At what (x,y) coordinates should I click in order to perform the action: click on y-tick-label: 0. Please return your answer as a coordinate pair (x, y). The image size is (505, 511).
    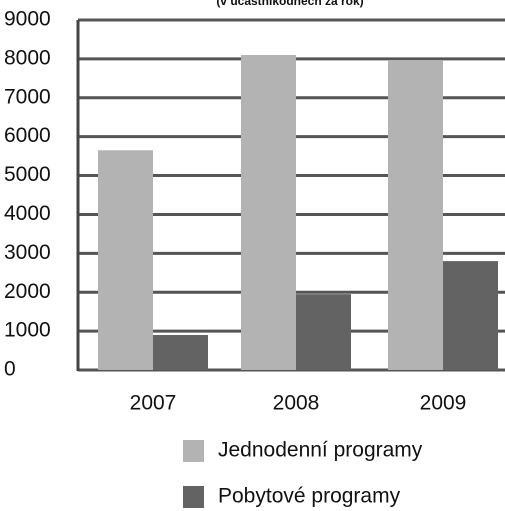
    Looking at the image, I should click on (10, 369).